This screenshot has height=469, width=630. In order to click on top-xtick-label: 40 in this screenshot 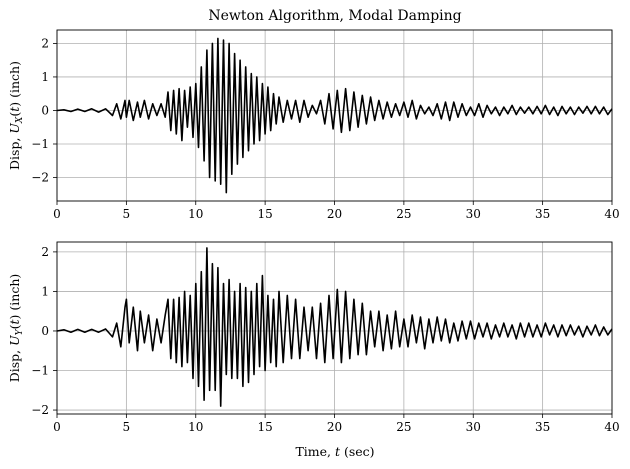, I will do `click(611, 214)`.